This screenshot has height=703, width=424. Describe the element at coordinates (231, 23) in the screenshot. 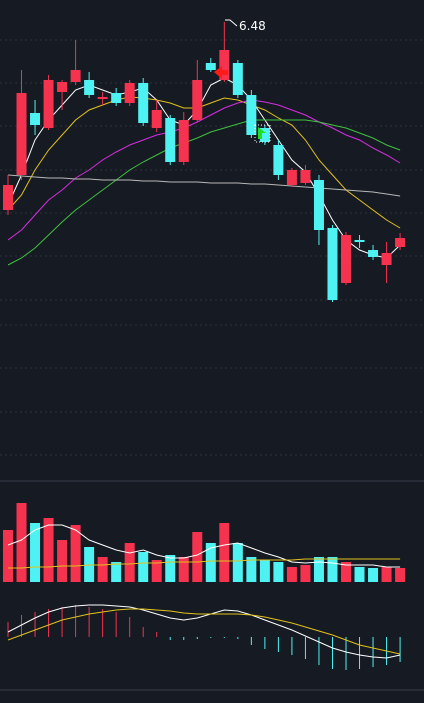

I see `high-pointer` at that location.